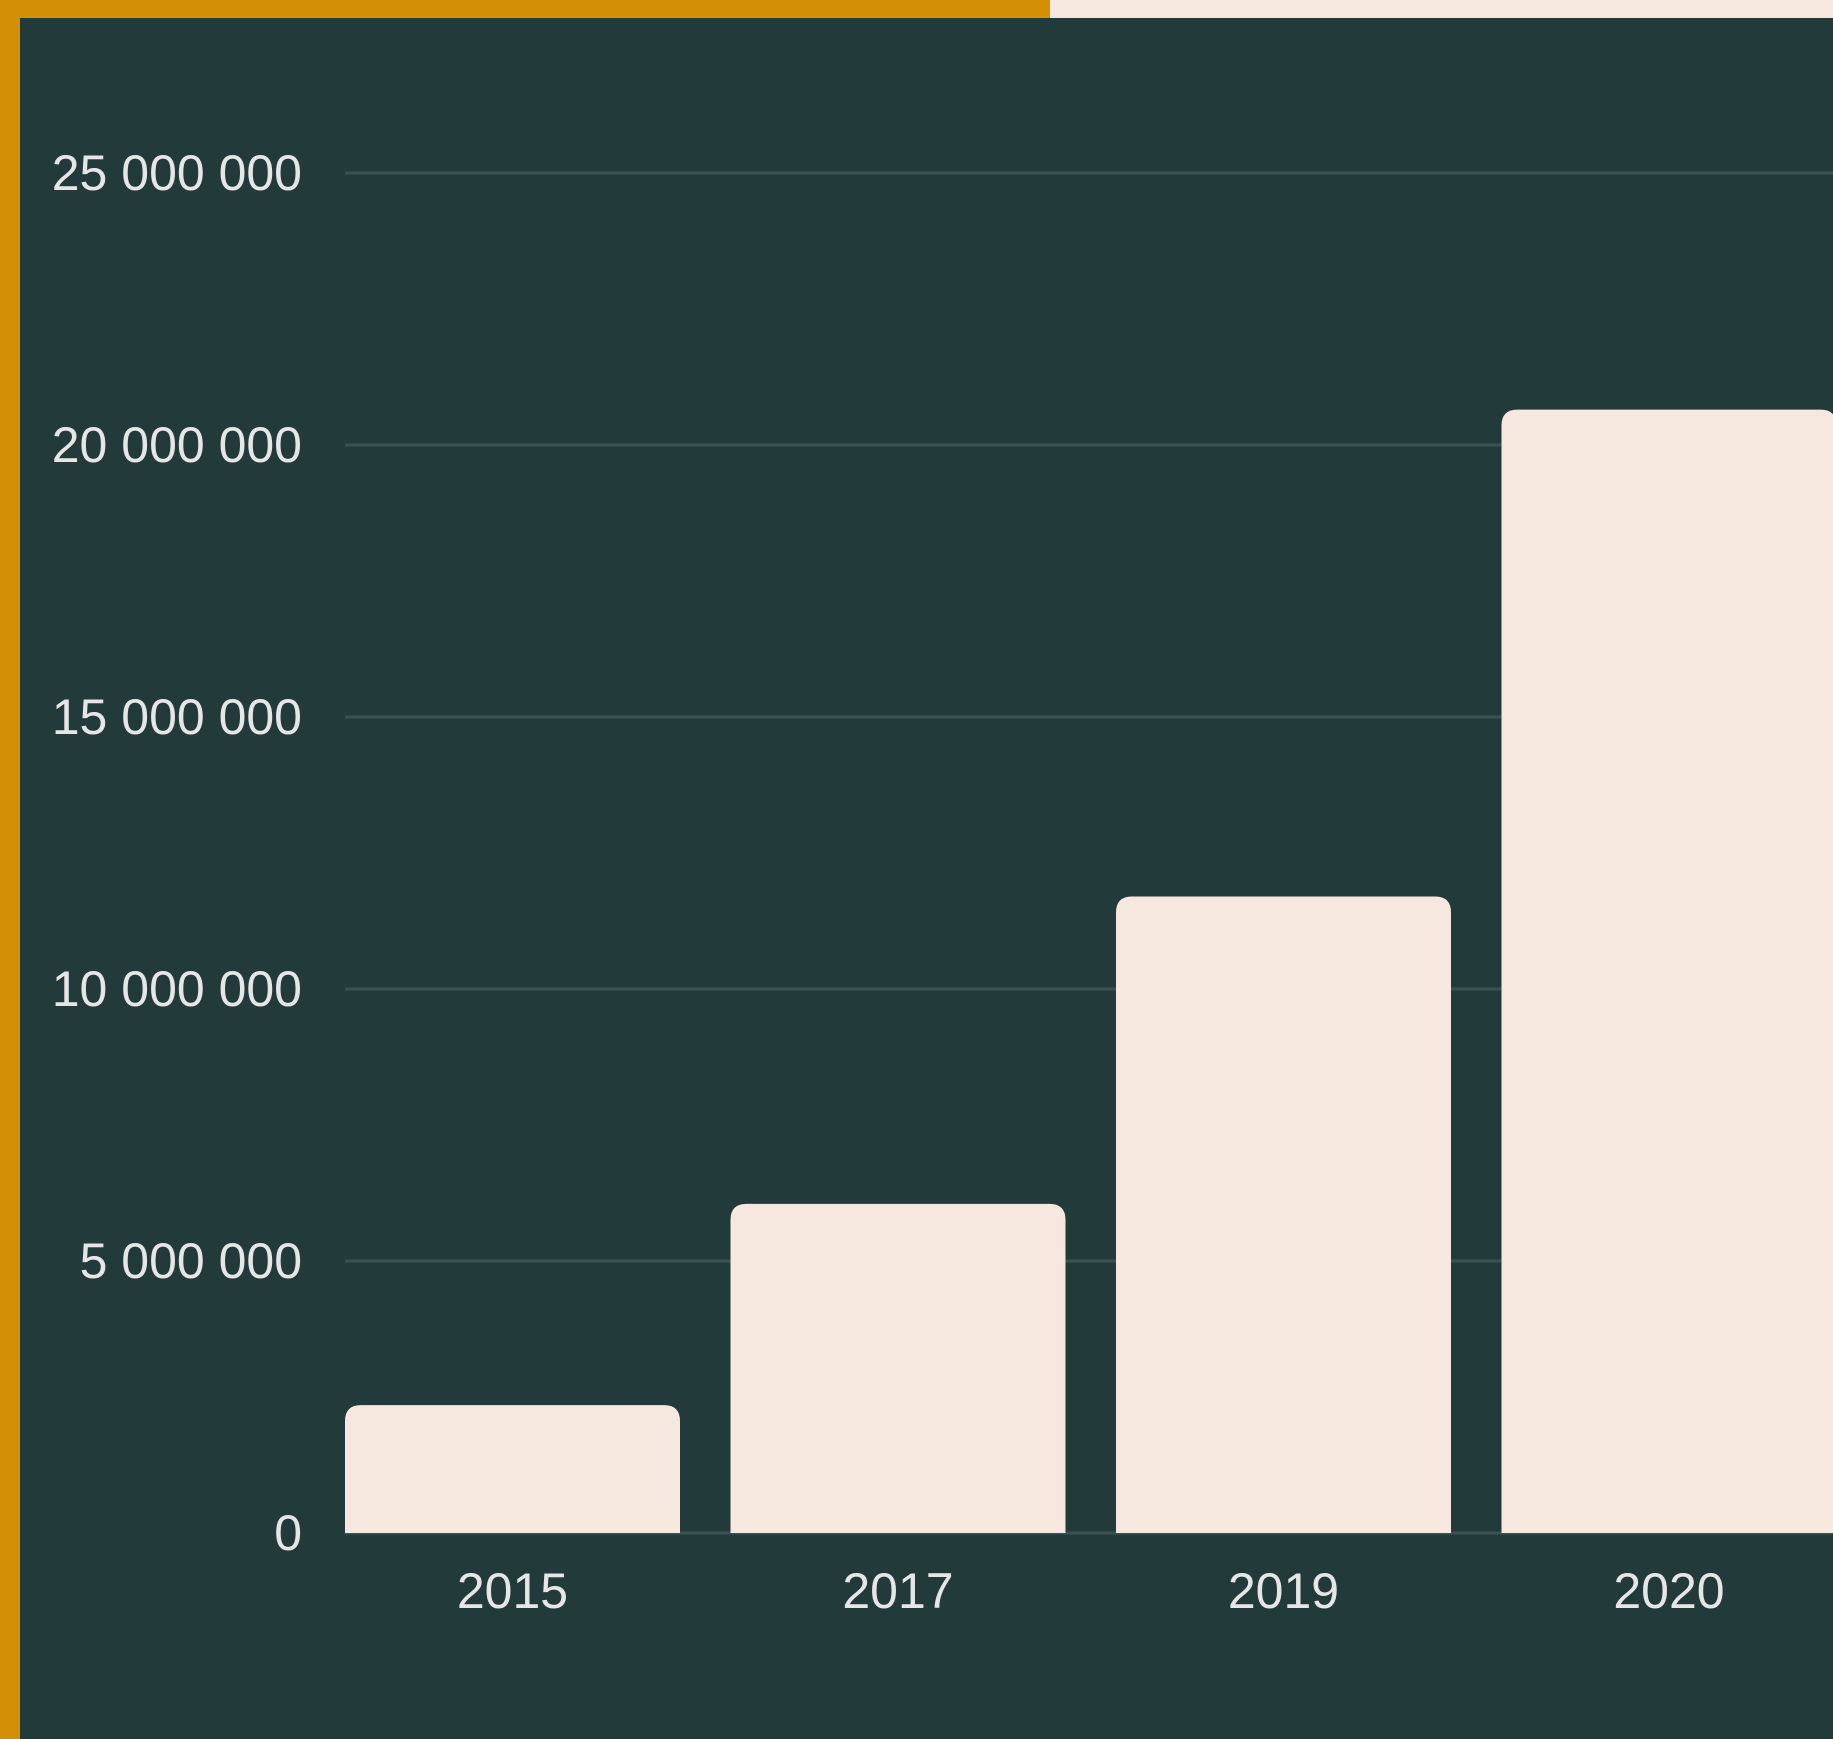 This screenshot has width=1833, height=1739. What do you see at coordinates (288, 1533) in the screenshot?
I see `y-tick-label: 0` at bounding box center [288, 1533].